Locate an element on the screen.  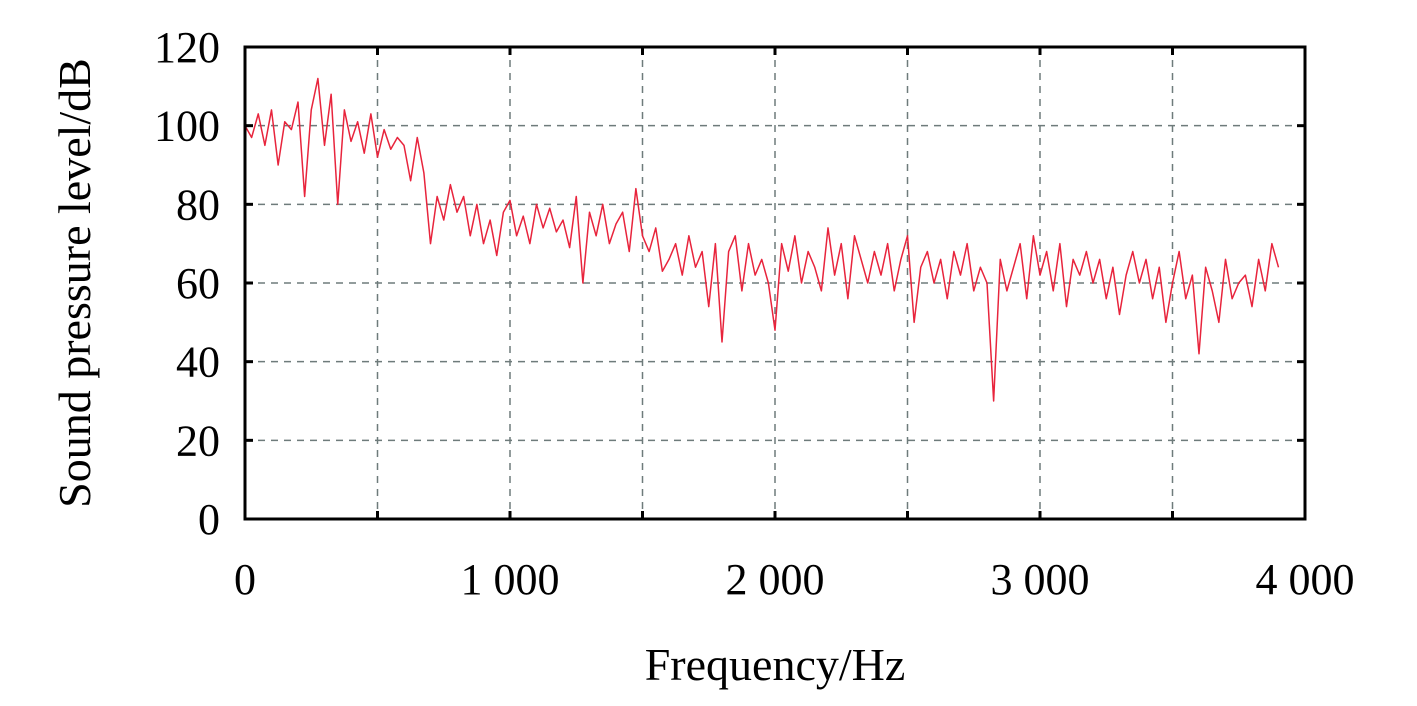
y-axis-title: Sound pressure level/dB is located at coordinates (74, 283).